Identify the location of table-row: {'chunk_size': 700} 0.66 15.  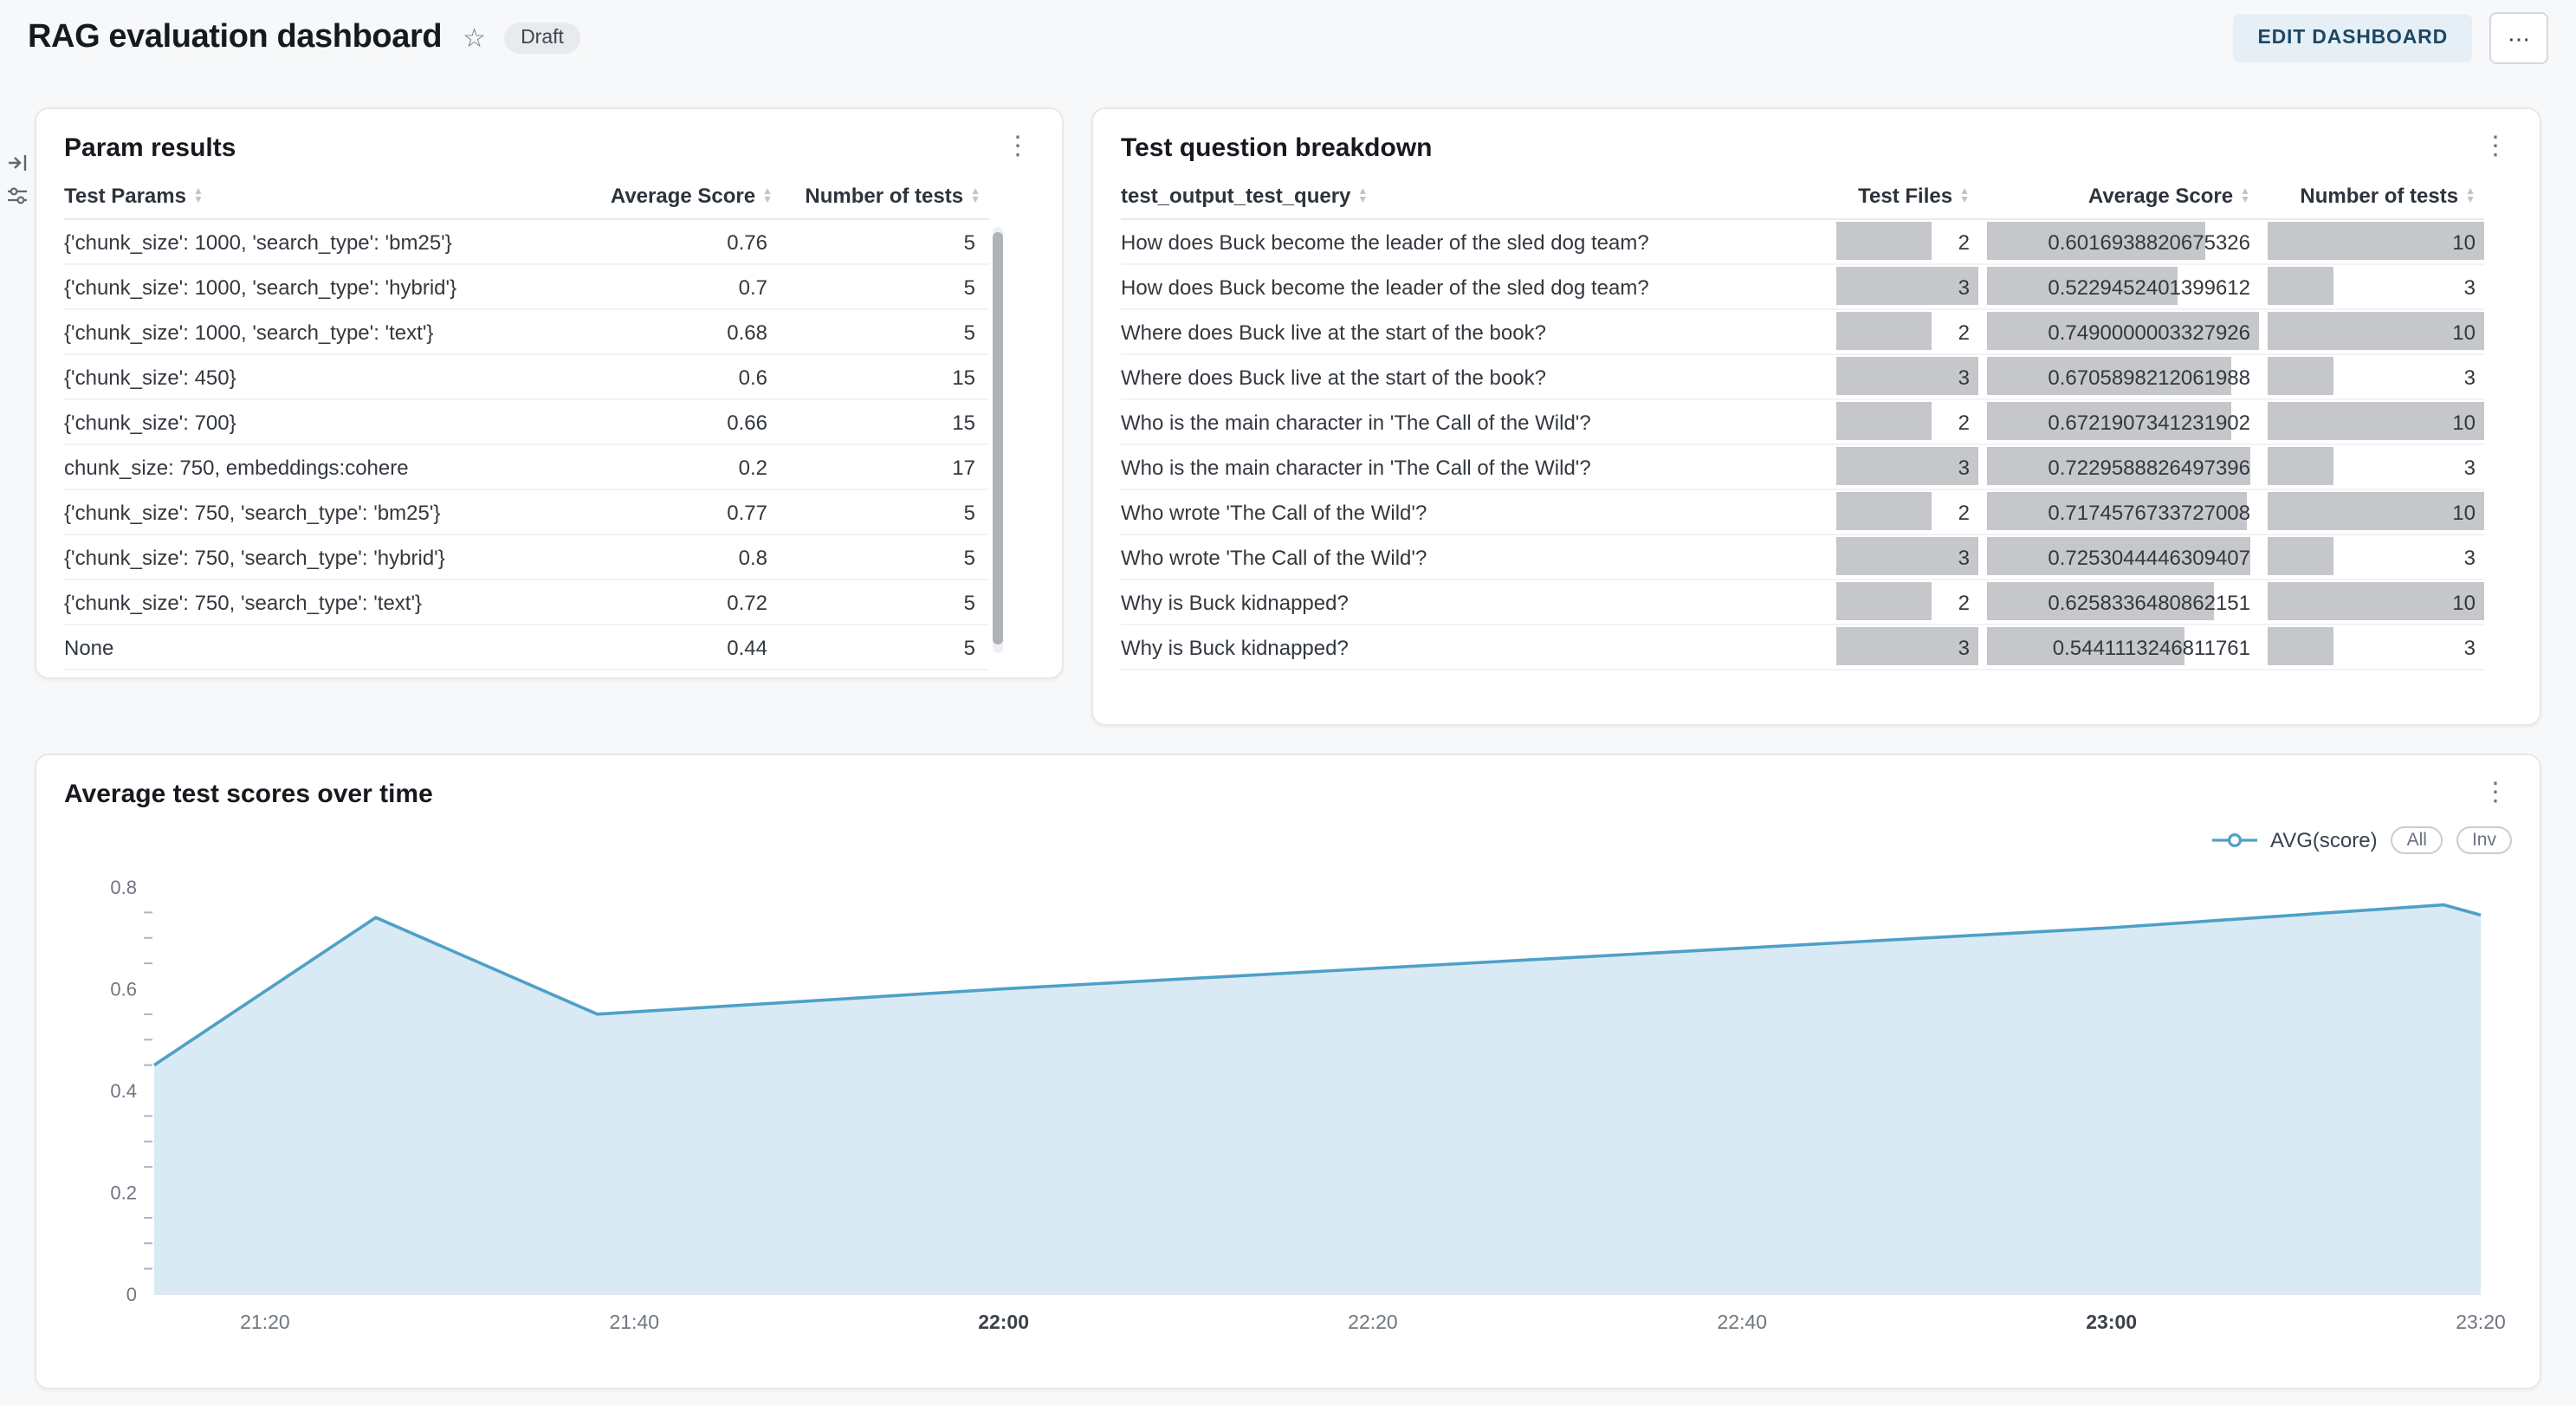
(526, 422).